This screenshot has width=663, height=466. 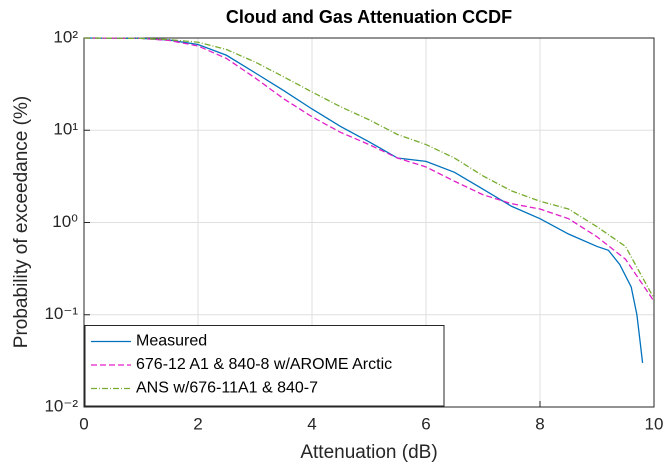 What do you see at coordinates (425, 423) in the screenshot?
I see `x-tick-label: 6` at bounding box center [425, 423].